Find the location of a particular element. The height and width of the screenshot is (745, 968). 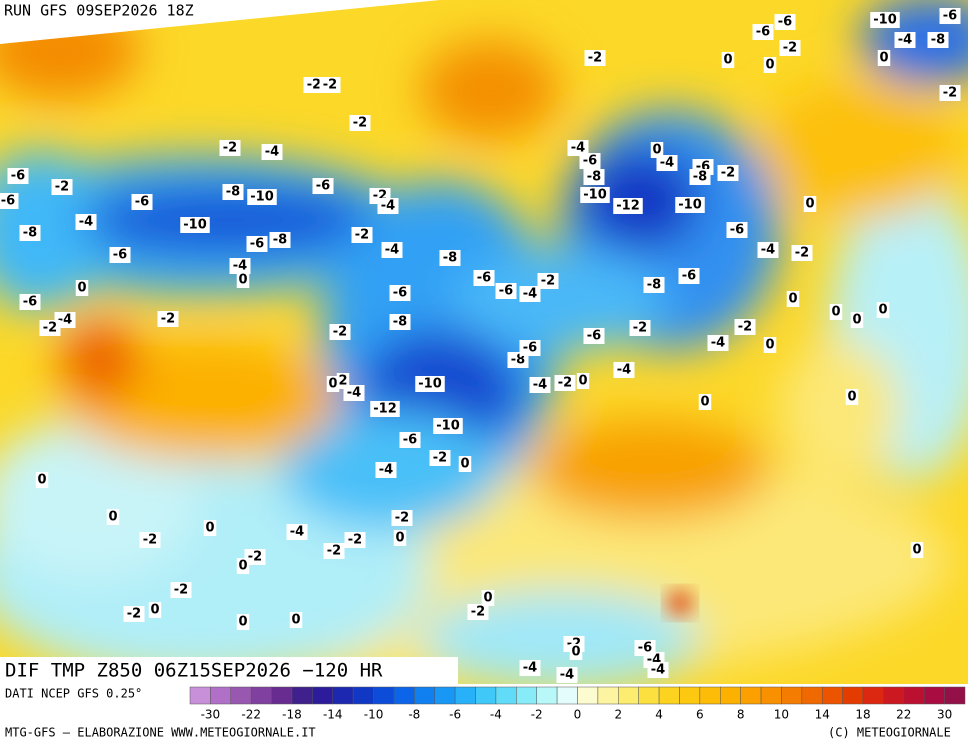

title-box is located at coordinates (229, 670).